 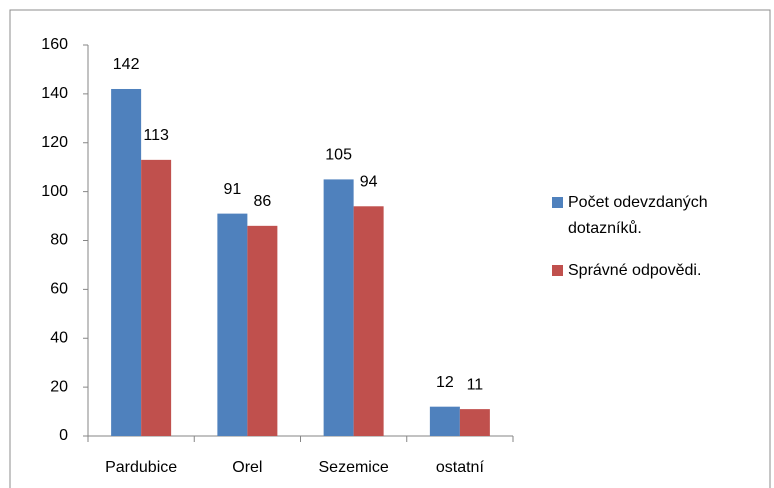 What do you see at coordinates (262, 201) in the screenshot?
I see `data-label: 86` at bounding box center [262, 201].